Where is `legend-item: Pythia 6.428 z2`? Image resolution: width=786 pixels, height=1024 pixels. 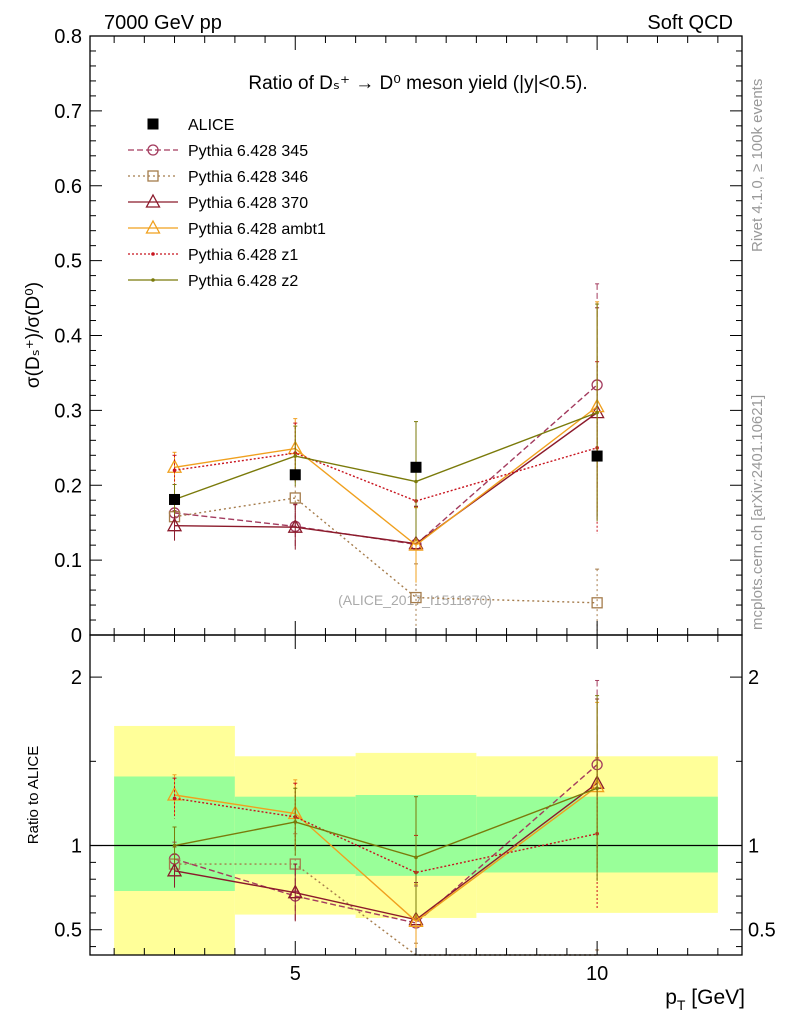 legend-item: Pythia 6.428 z2 is located at coordinates (213, 281).